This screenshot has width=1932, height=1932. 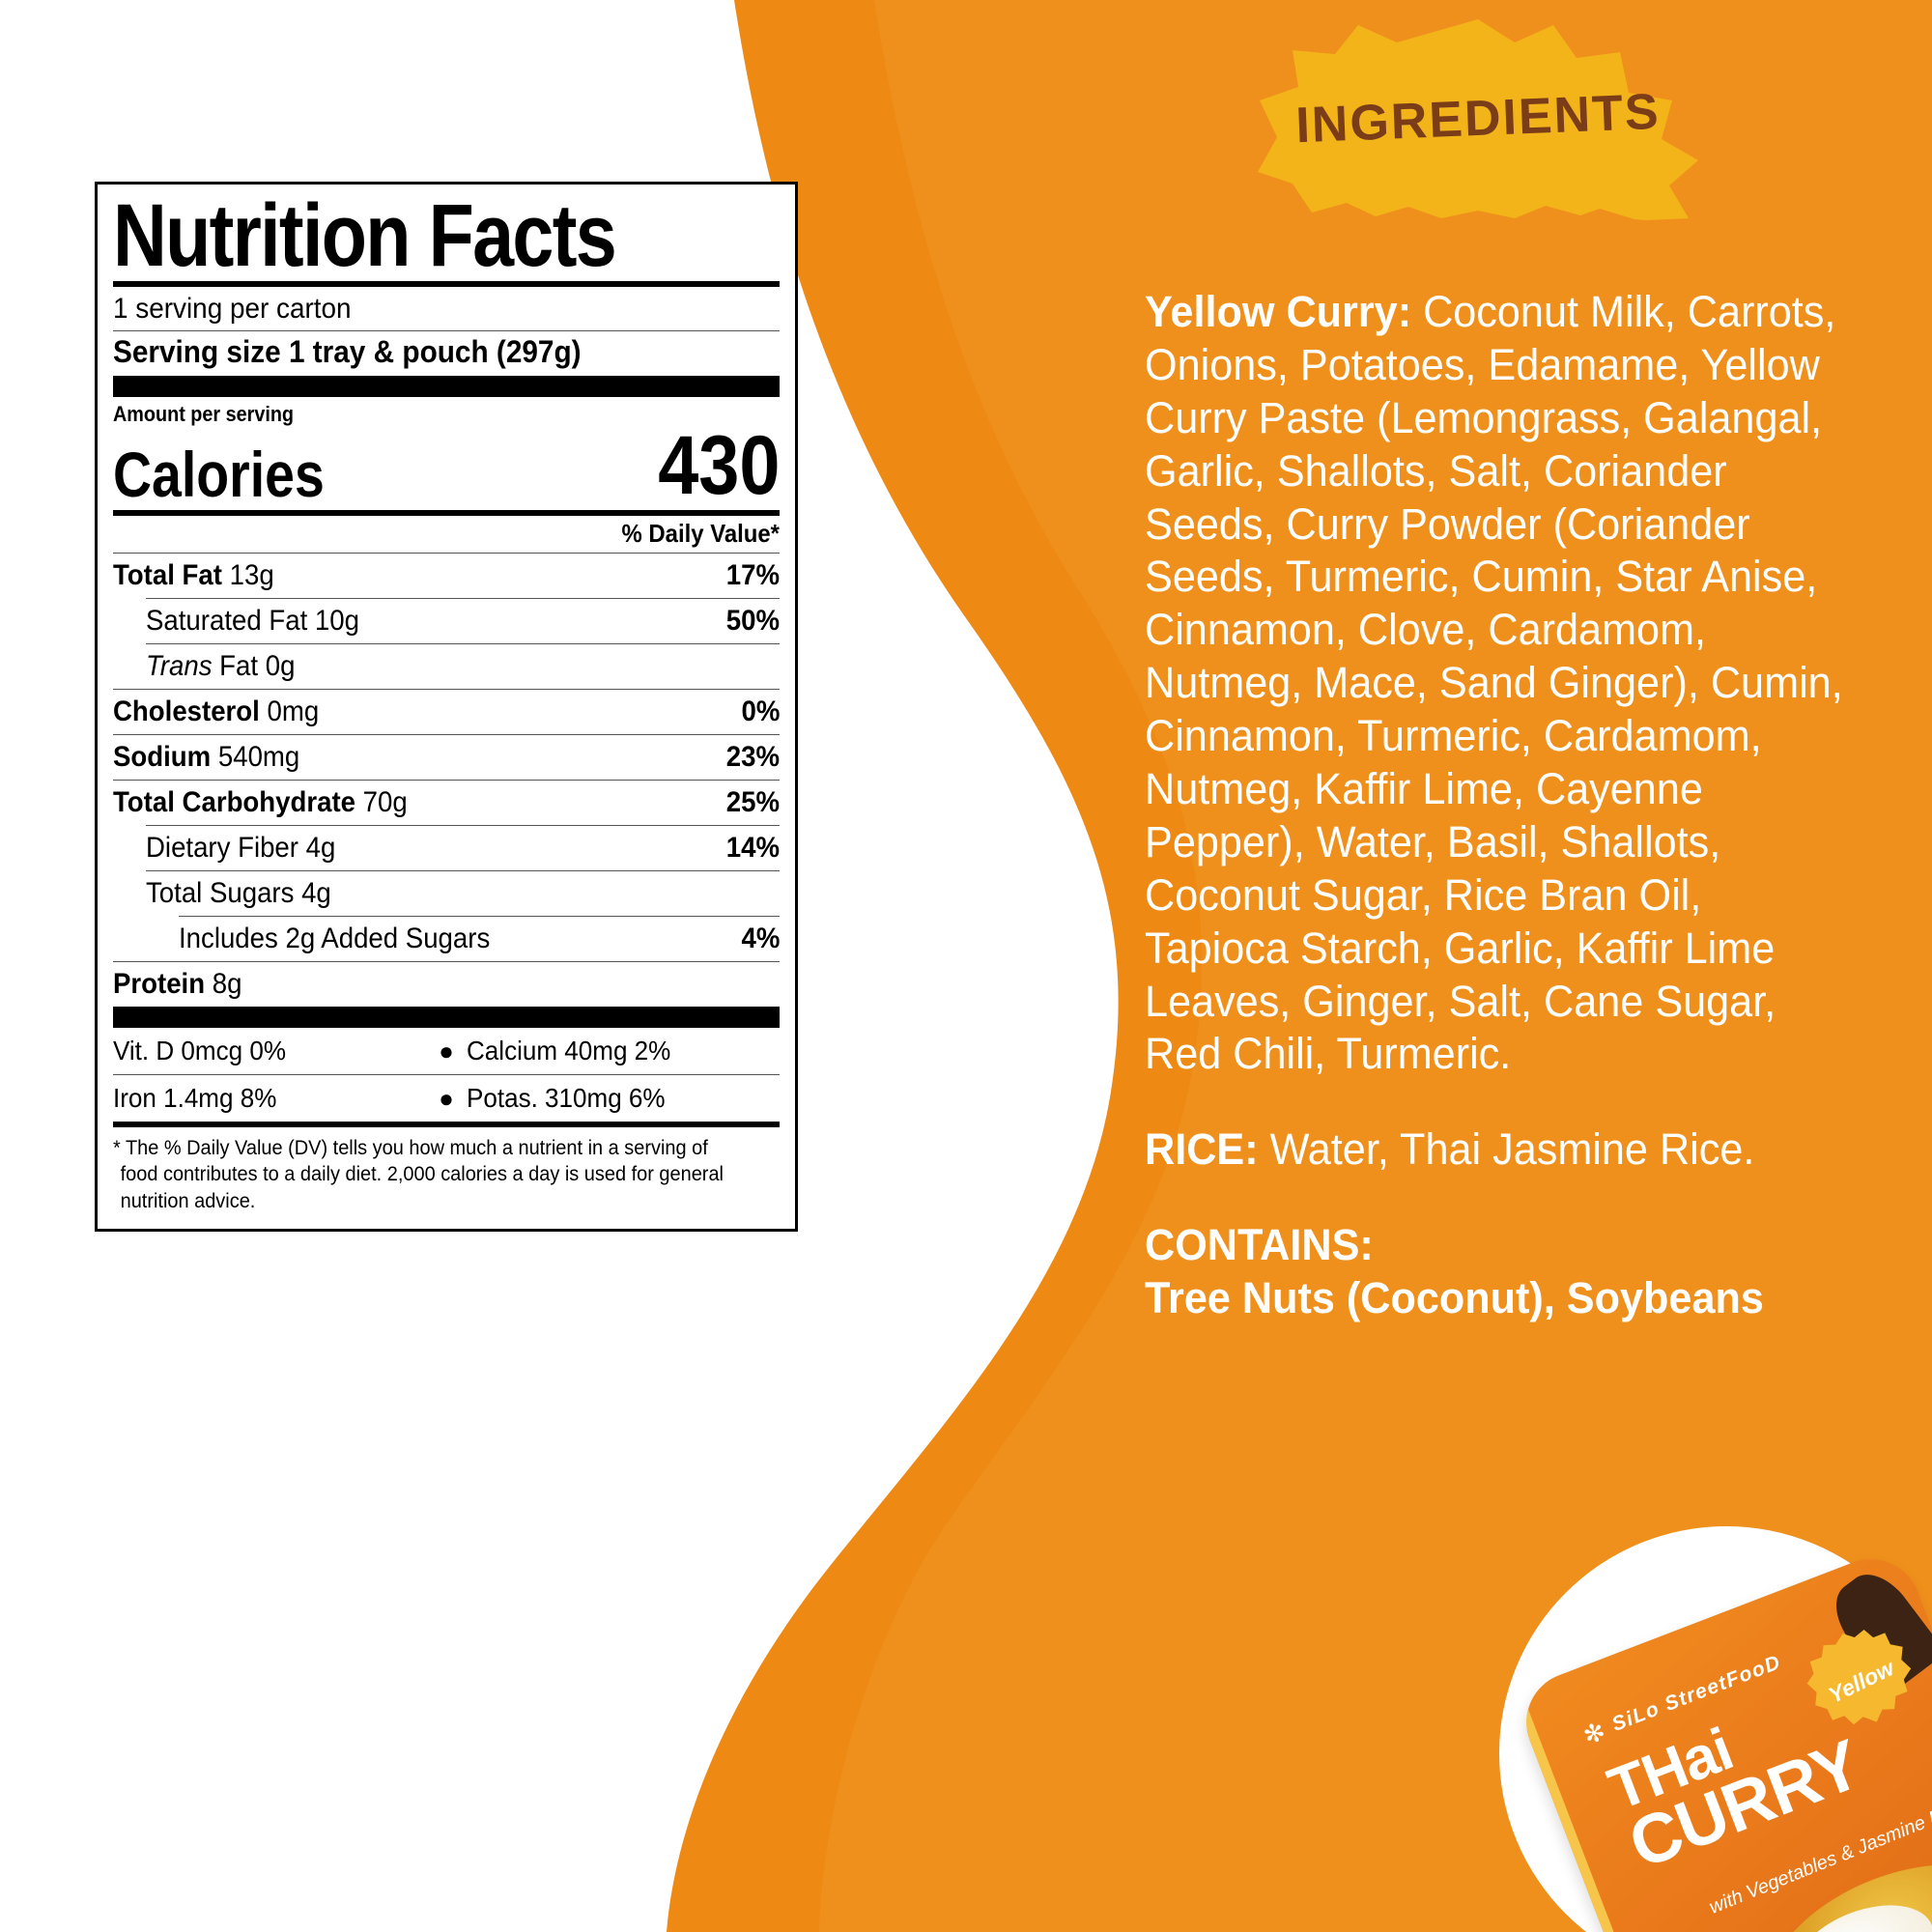 I want to click on nutrient-row: Total Fat 13g 17%, so click(x=446, y=576).